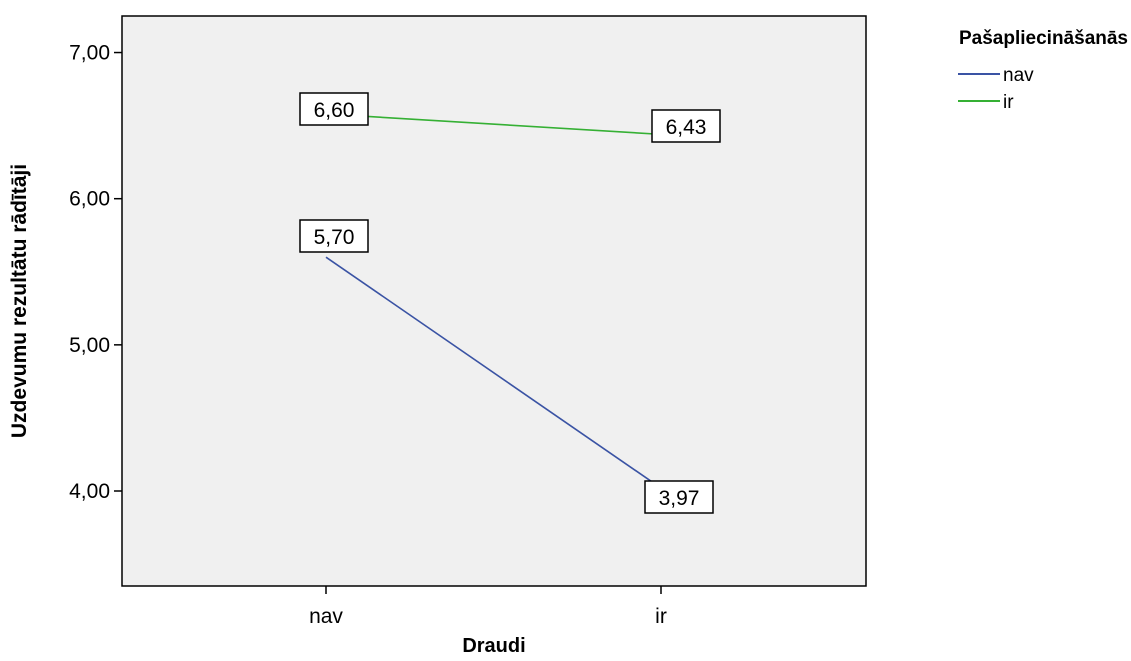  I want to click on data-label-text: 6,43, so click(686, 127).